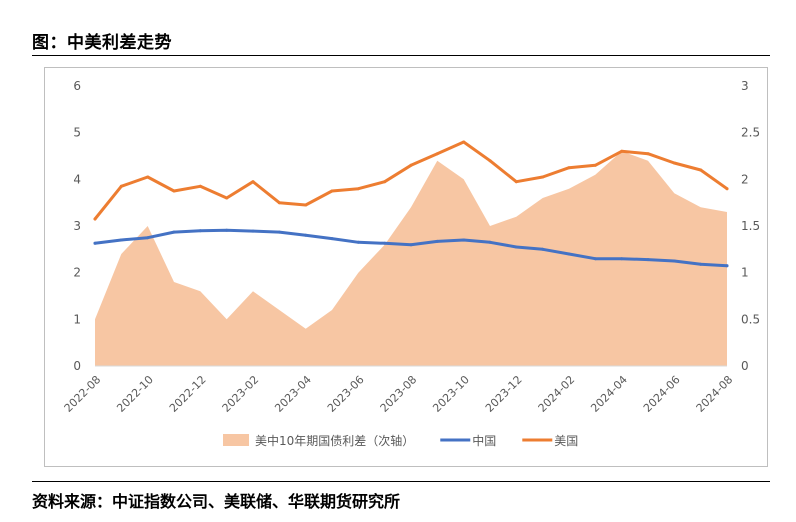 Image resolution: width=796 pixels, height=522 pixels. What do you see at coordinates (293, 394) in the screenshot?
I see `x-tick-label: 2023-04` at bounding box center [293, 394].